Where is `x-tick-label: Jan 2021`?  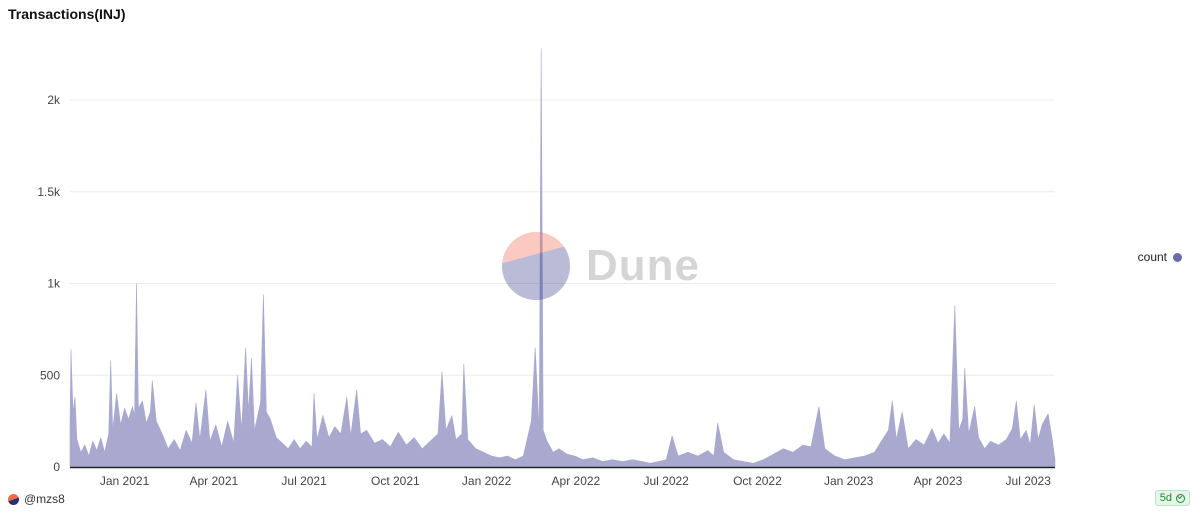 x-tick-label: Jan 2021 is located at coordinates (125, 481).